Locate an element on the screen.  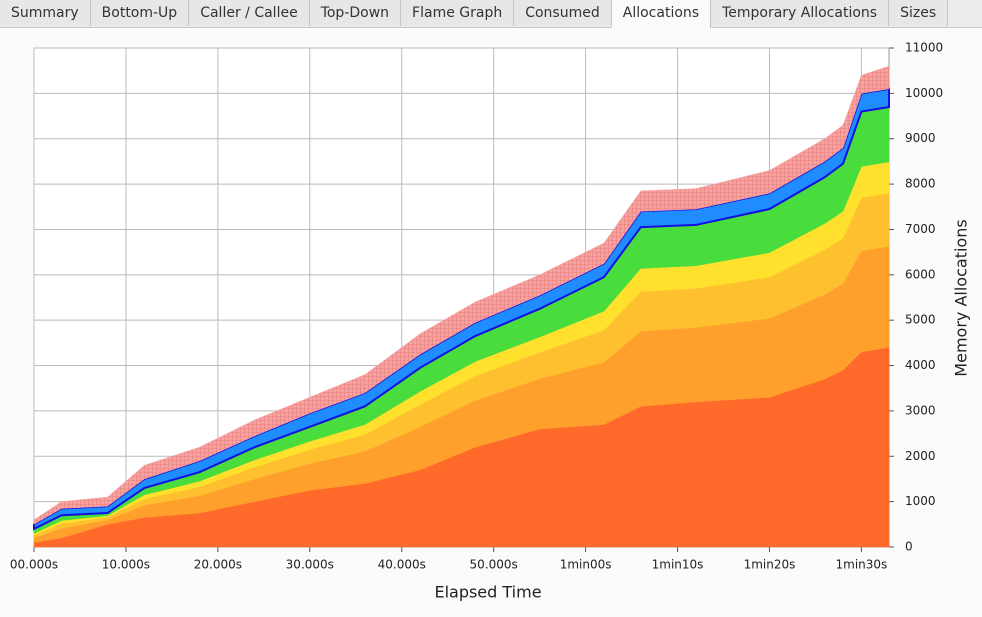
tab: Bottom-Up is located at coordinates (140, 13).